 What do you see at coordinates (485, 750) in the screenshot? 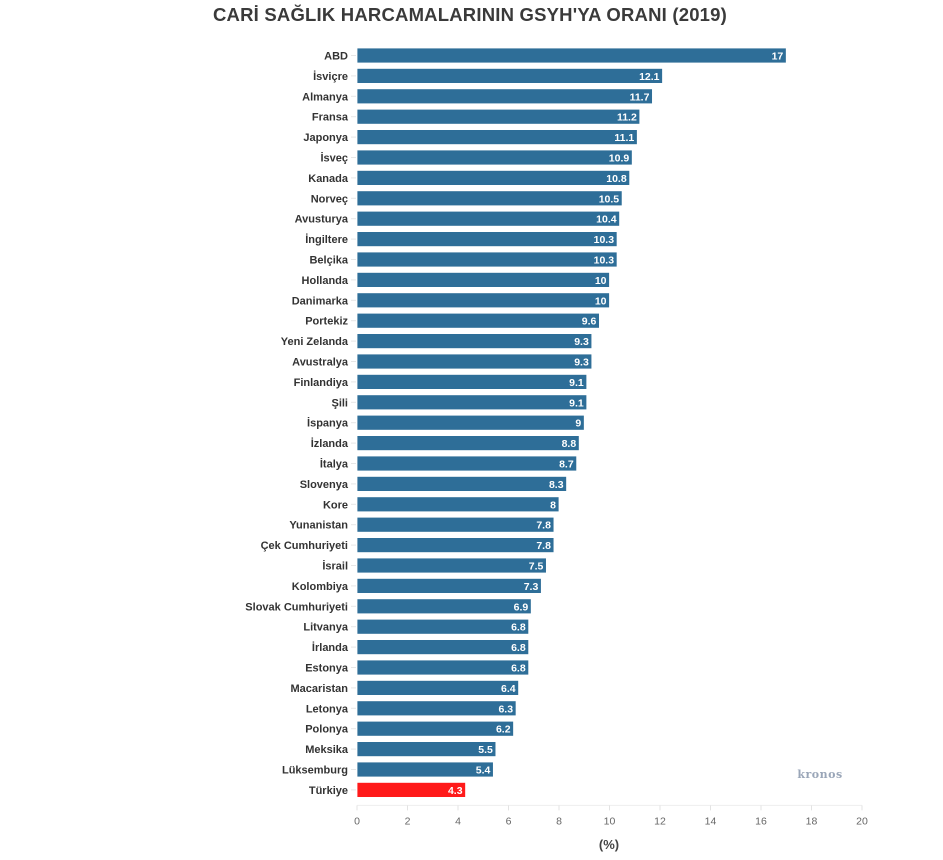
I see `value-label: 5.5` at bounding box center [485, 750].